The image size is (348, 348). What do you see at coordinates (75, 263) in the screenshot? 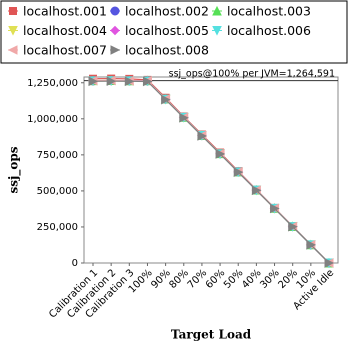
I see `y-tick-label: 0` at bounding box center [75, 263].